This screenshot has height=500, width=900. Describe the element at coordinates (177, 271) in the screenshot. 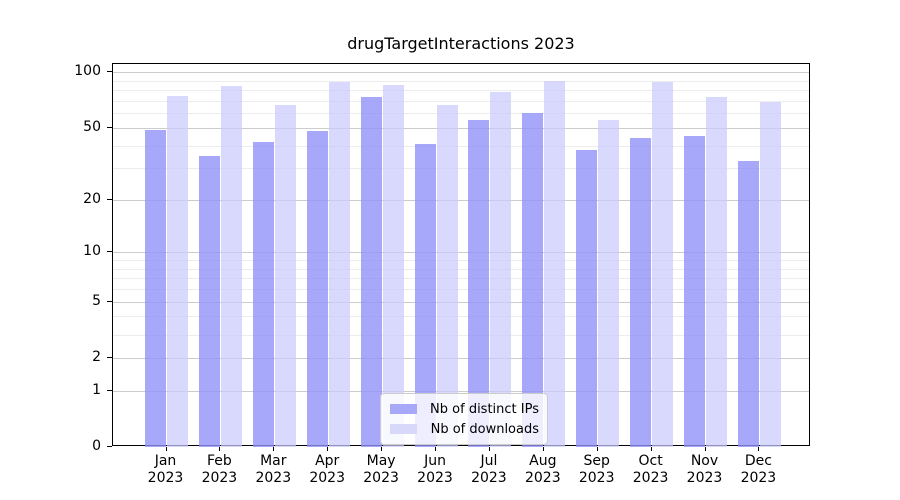

I see `bar-downloads-jan` at that location.